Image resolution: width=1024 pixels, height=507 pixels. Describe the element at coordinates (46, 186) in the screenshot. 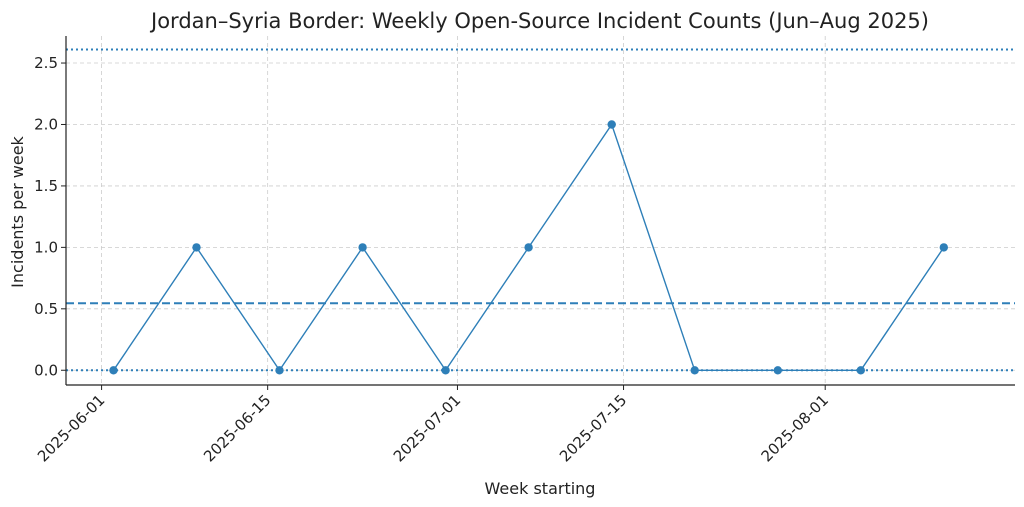

I see `y-tick-label: 1.5` at that location.